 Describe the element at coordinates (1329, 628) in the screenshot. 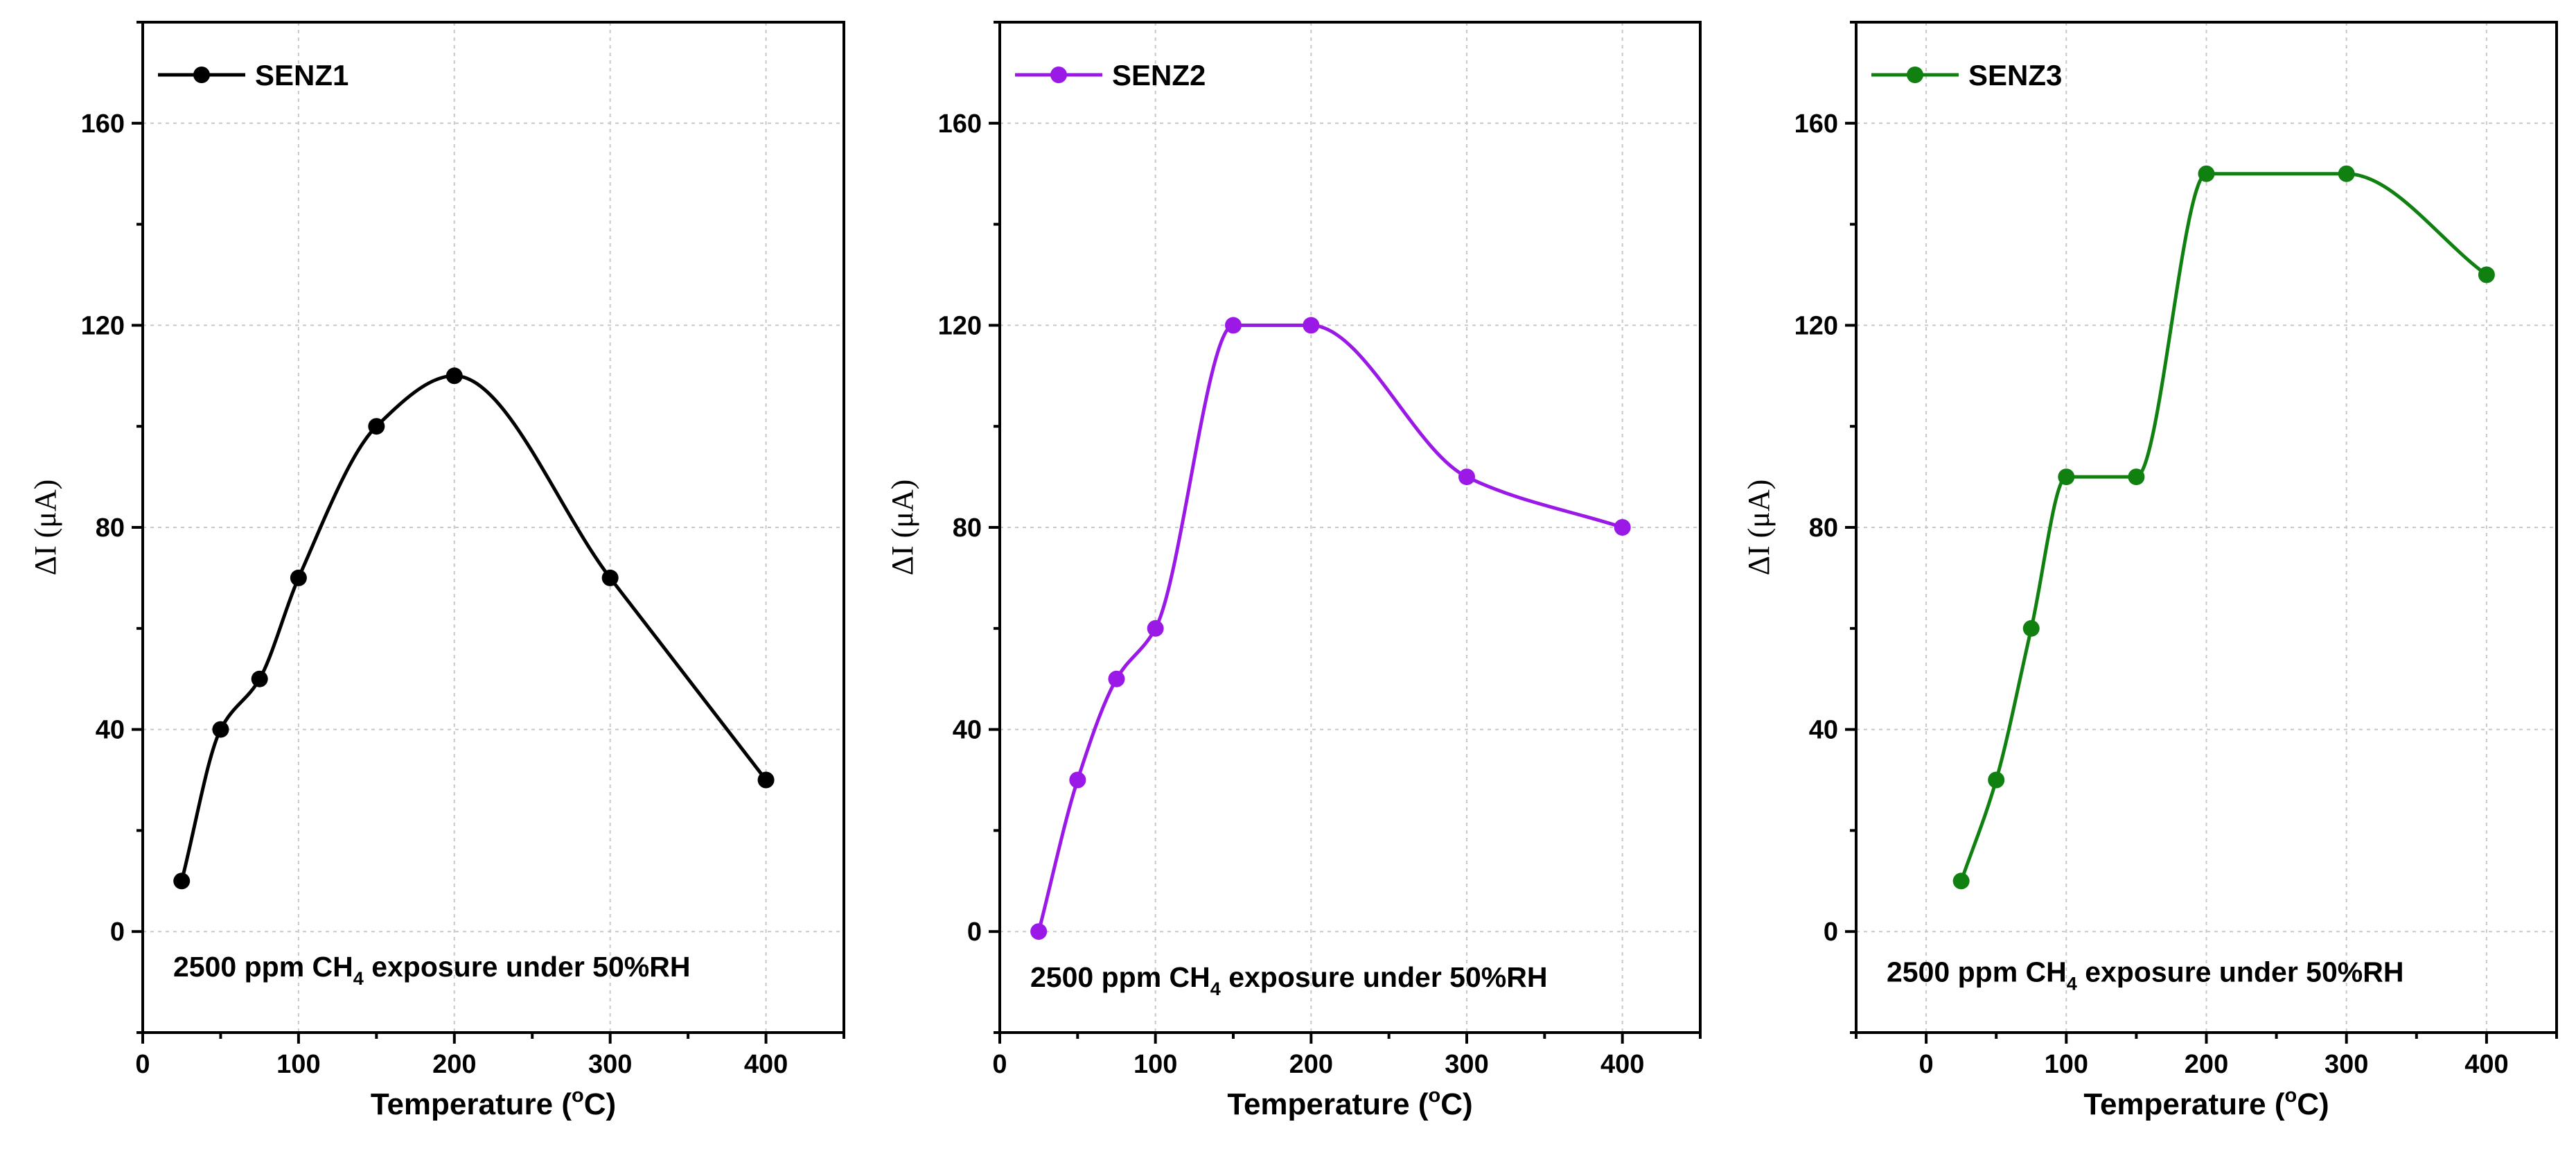

I see `series-line-senz2` at that location.